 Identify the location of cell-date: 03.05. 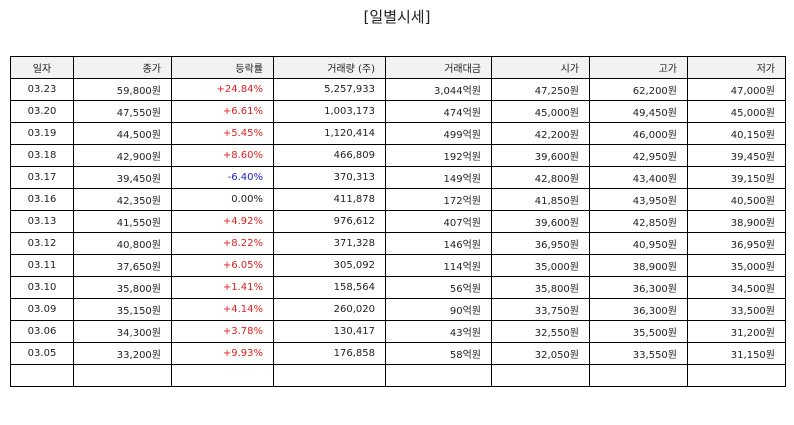
(42, 353).